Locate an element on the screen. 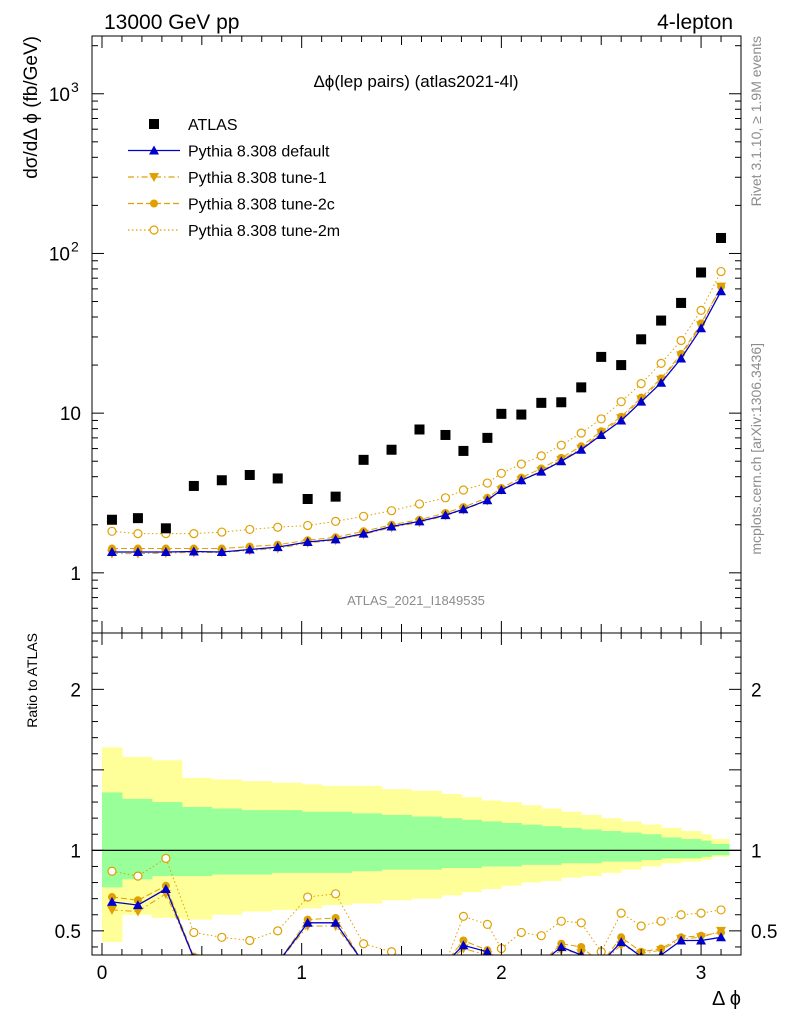 Image resolution: width=786 pixels, height=1024 pixels. rivet-label: Rivet 3.1.10, ≥ 1.9M events is located at coordinates (756, 121).